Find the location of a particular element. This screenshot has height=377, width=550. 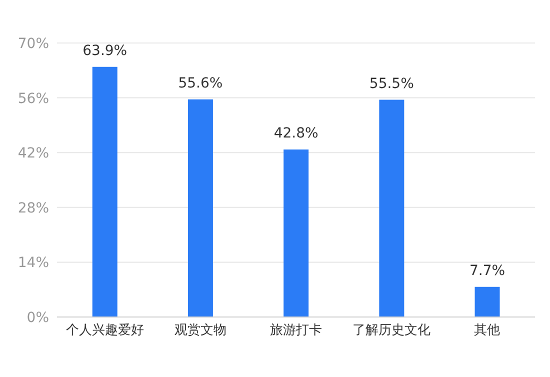

y-tick-label: 28% is located at coordinates (33, 208).